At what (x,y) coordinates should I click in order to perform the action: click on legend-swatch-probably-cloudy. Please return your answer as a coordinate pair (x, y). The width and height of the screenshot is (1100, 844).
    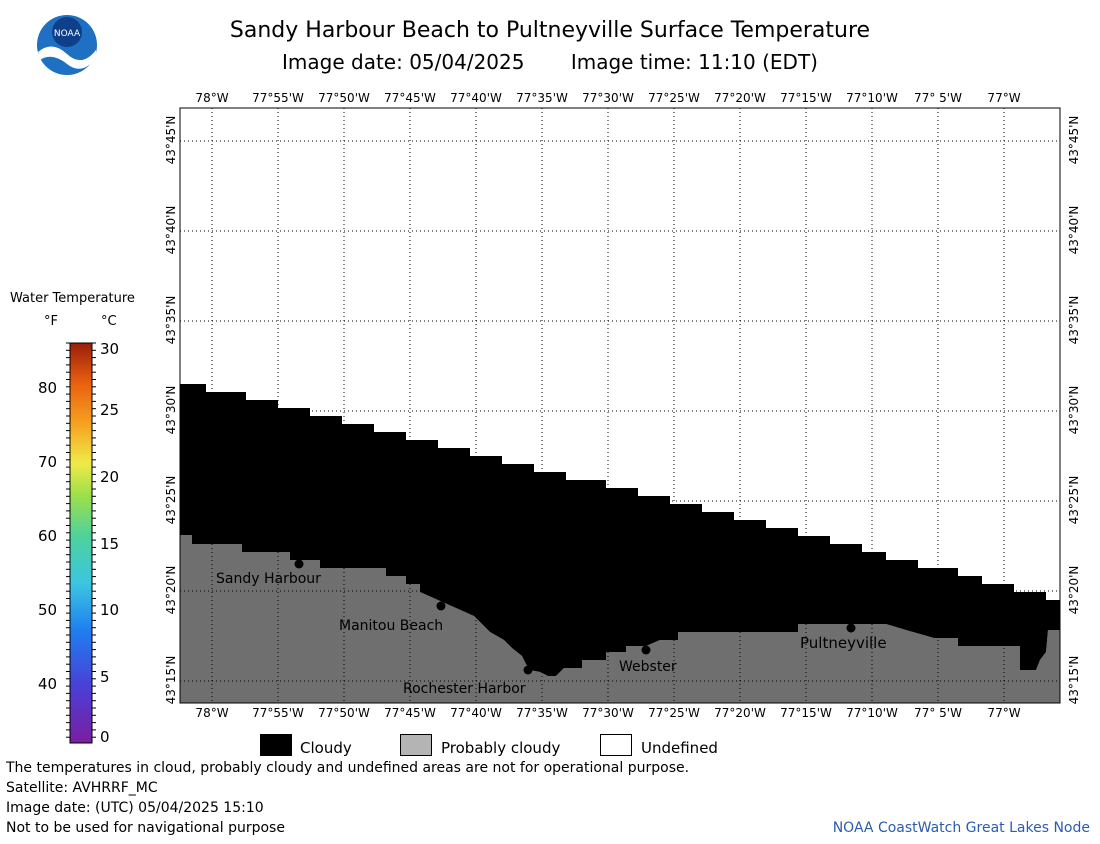
    Looking at the image, I should click on (416, 745).